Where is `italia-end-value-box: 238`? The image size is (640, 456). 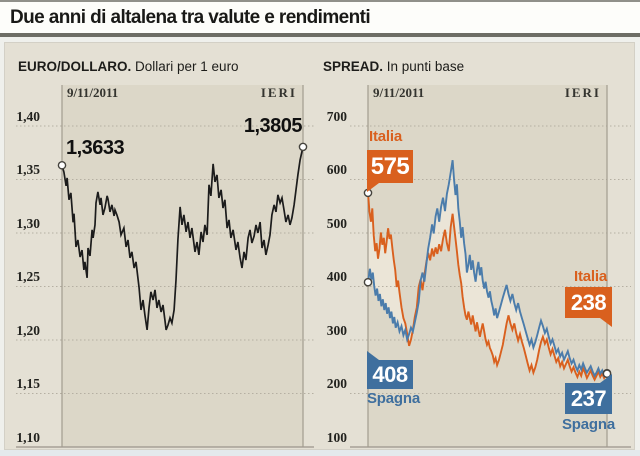 italia-end-value-box: 238 is located at coordinates (588, 302).